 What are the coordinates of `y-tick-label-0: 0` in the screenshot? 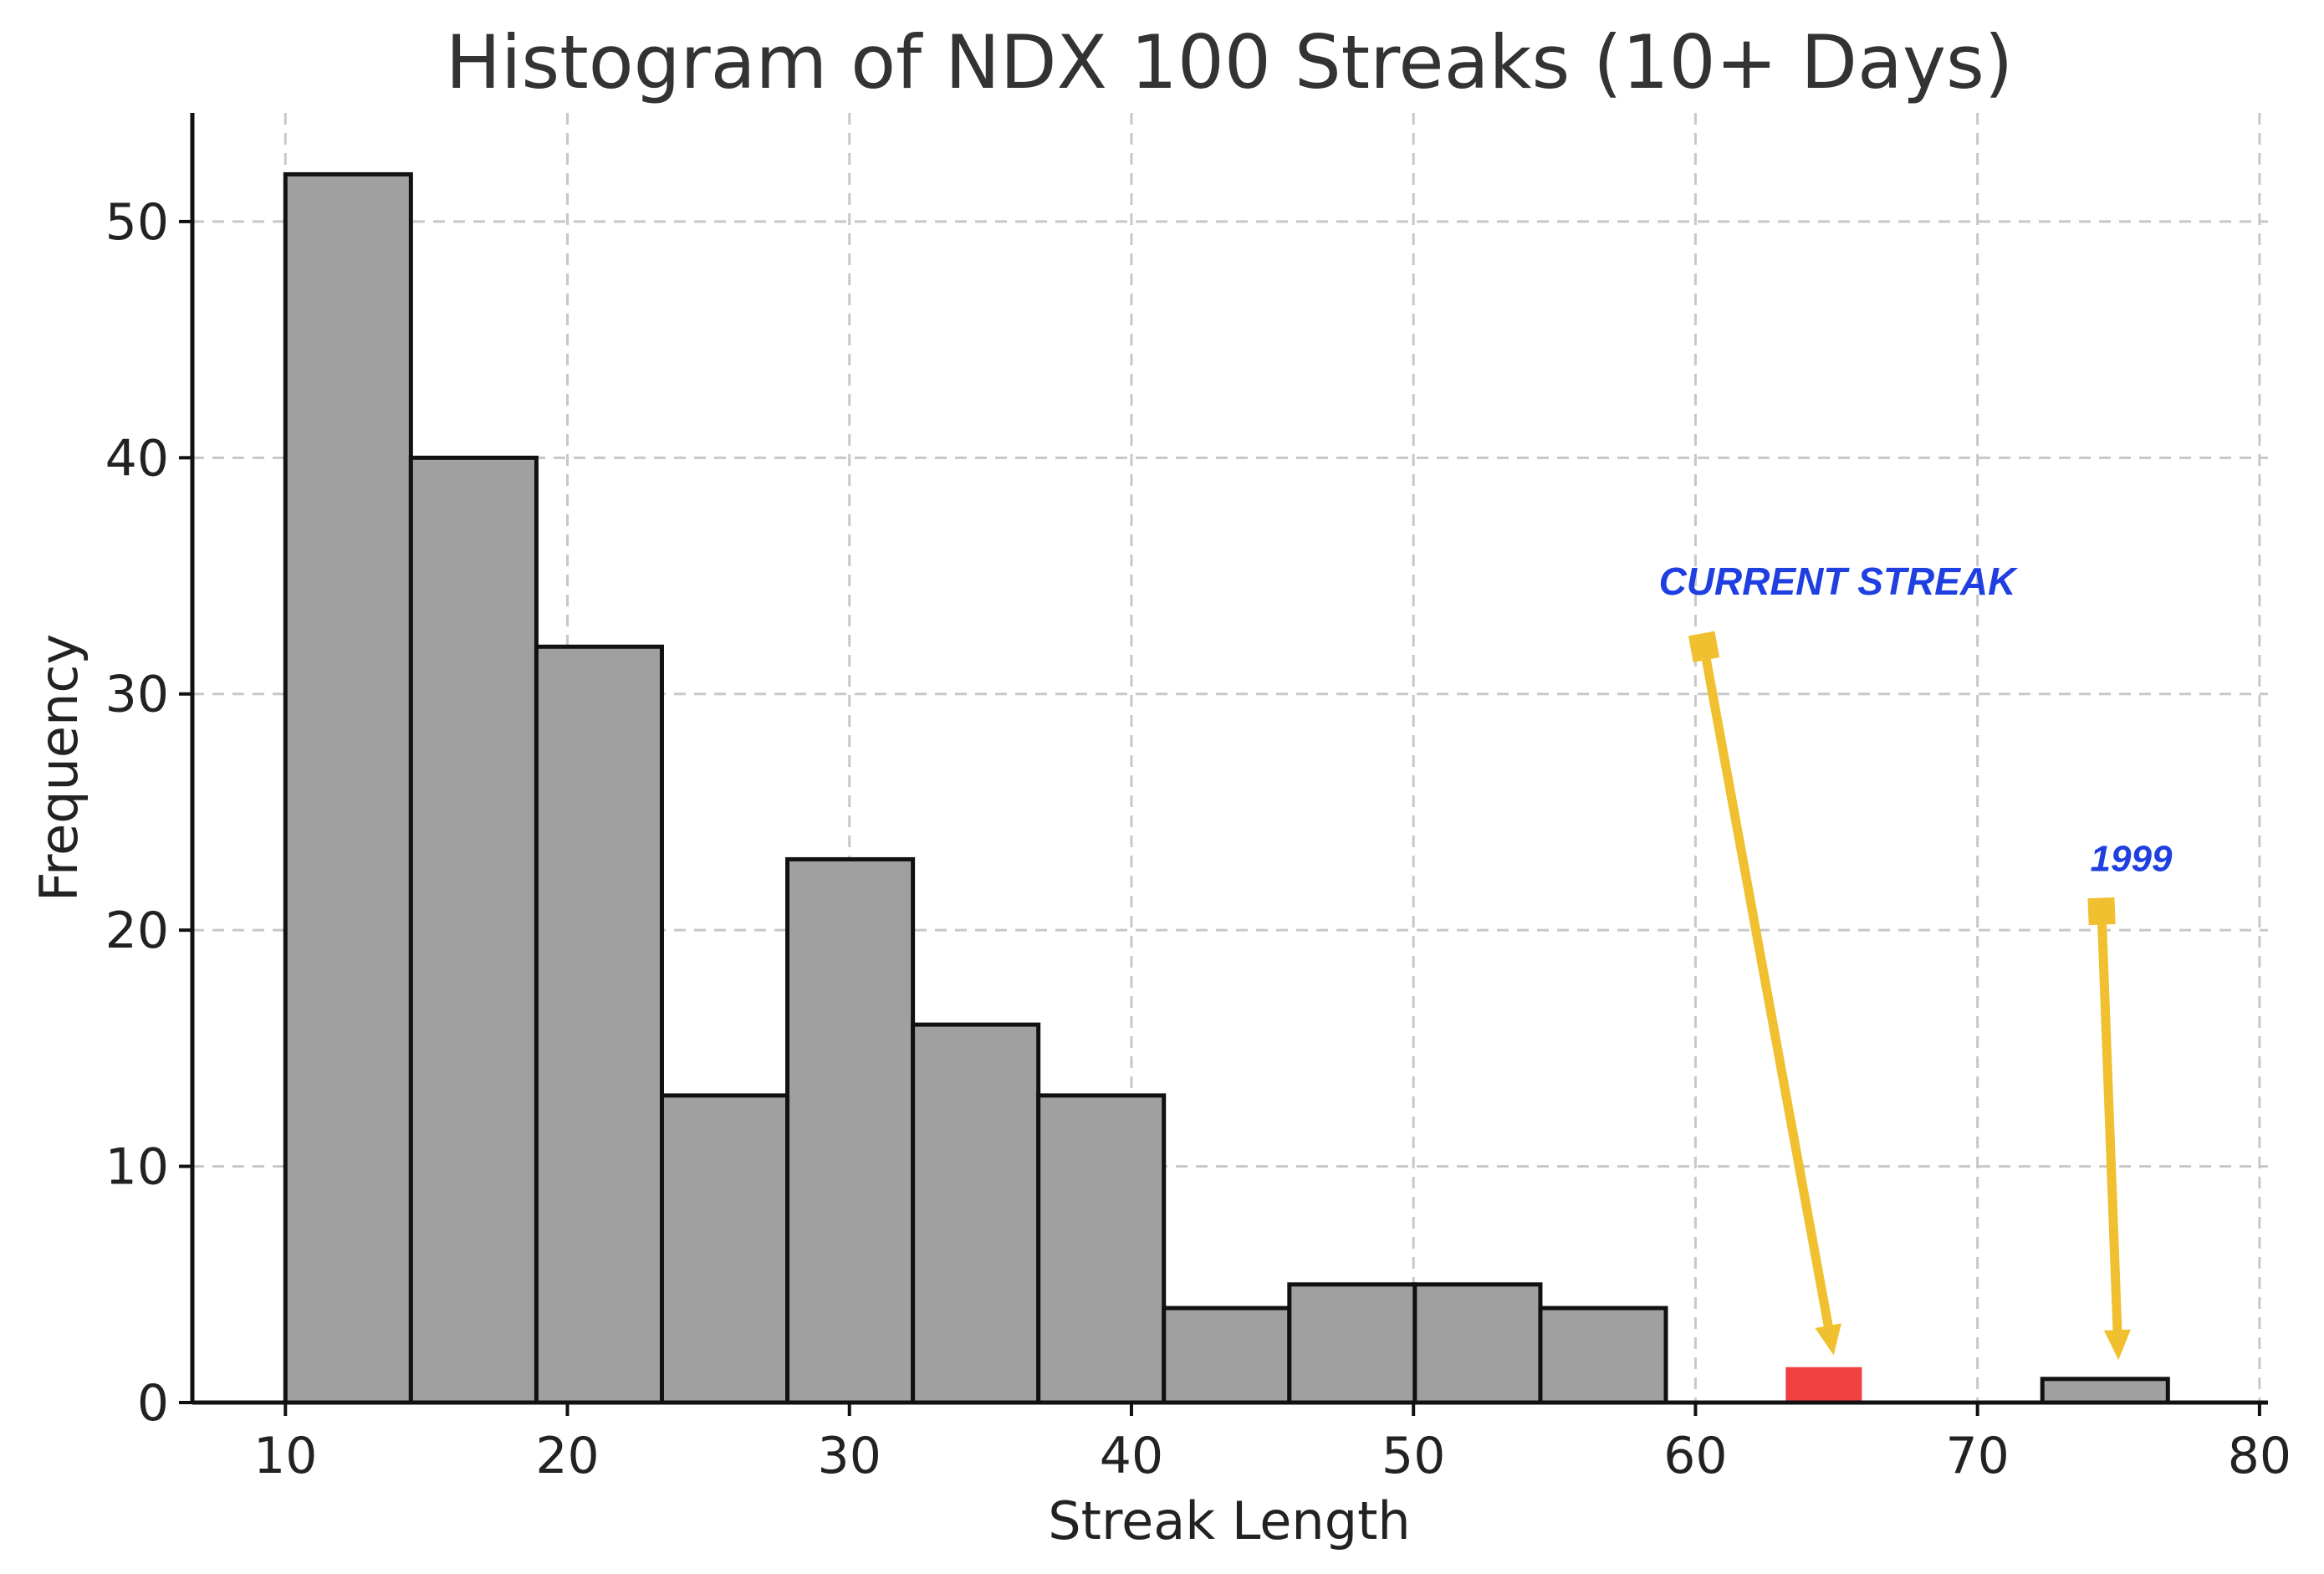 It's located at (153, 1403).